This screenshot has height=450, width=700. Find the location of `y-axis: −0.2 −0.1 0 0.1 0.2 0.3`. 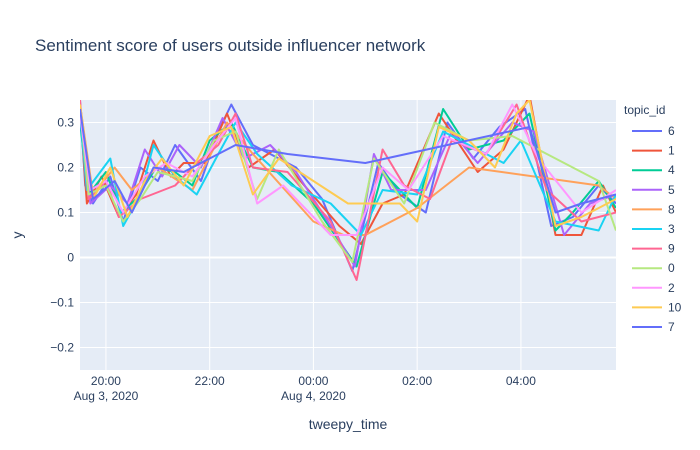

y-axis: −0.2 −0.1 0 0.1 0.2 0.3 is located at coordinates (62, 235).